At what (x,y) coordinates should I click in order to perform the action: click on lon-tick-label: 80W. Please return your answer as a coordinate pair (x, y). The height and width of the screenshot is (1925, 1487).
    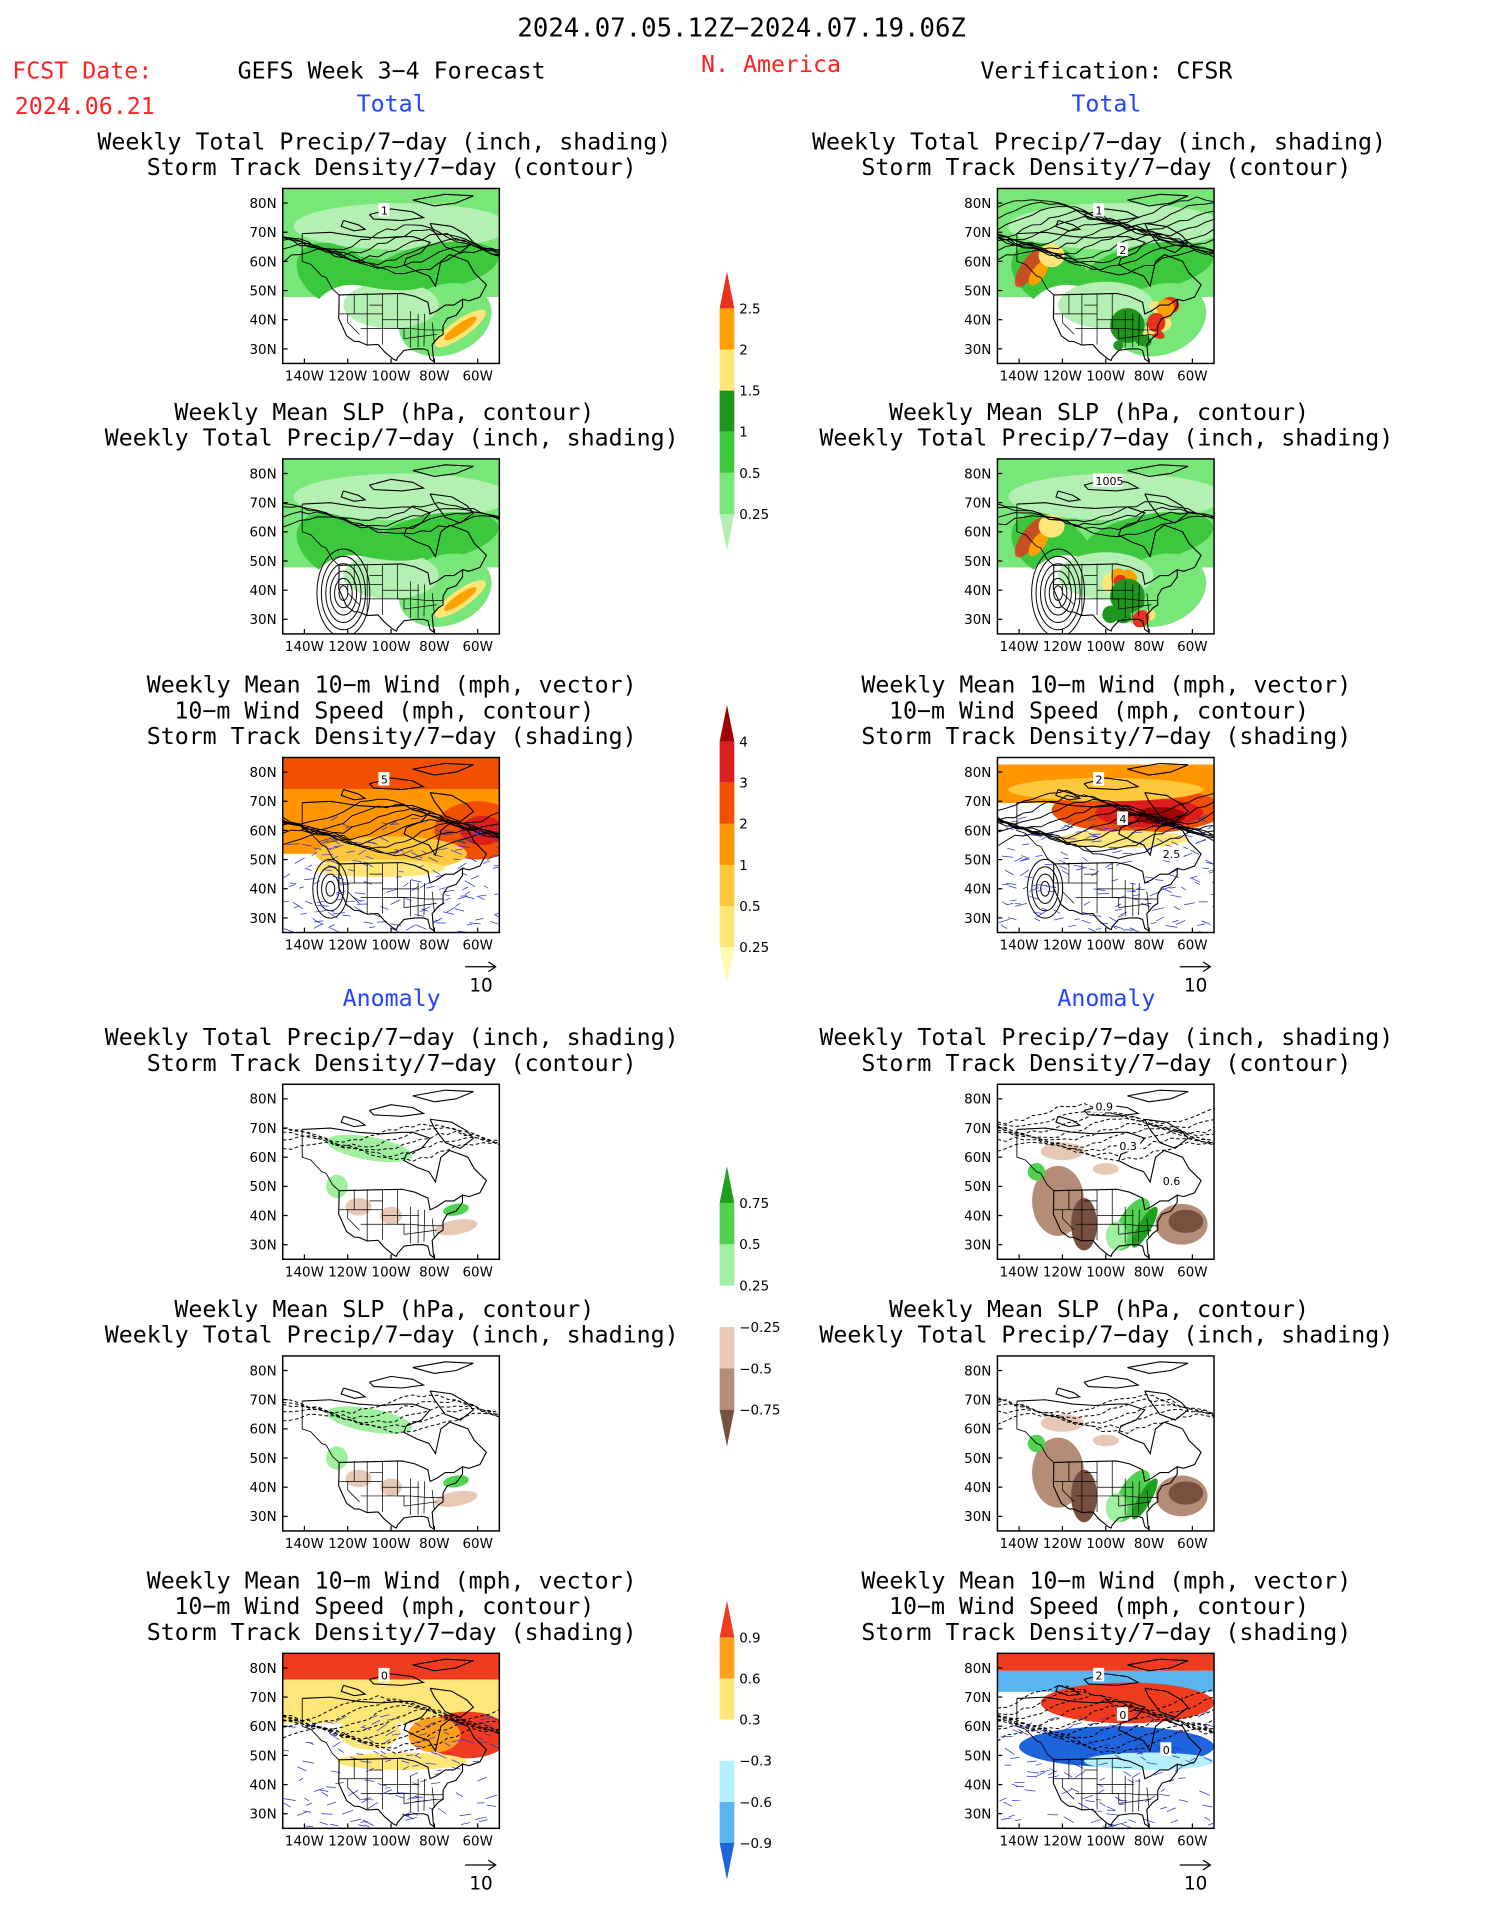
    Looking at the image, I should click on (1149, 1841).